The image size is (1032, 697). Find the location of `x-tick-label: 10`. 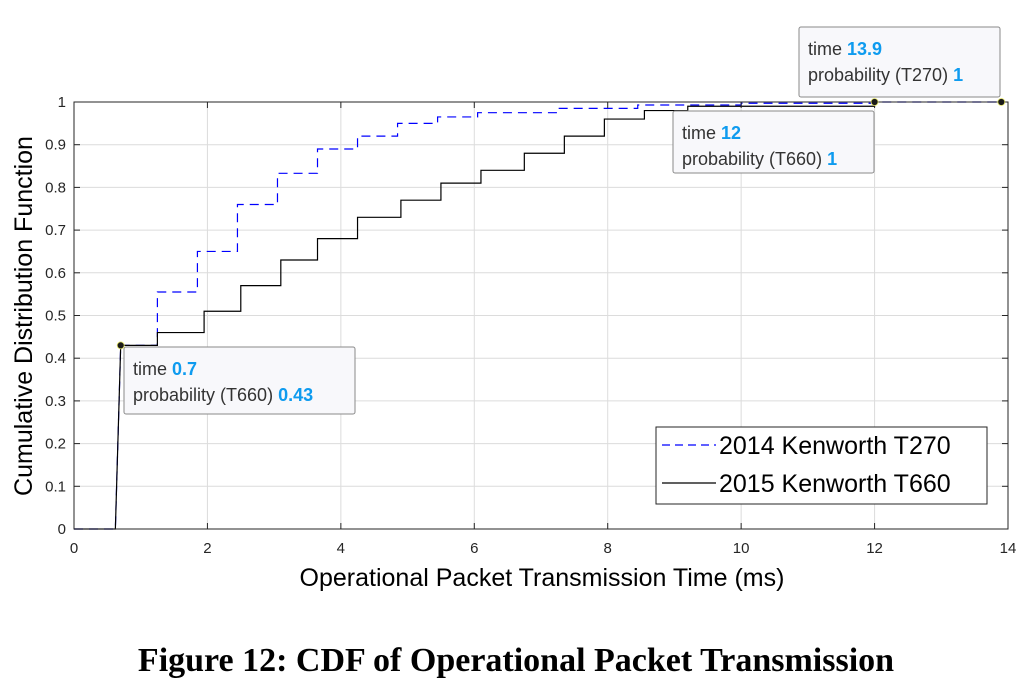

x-tick-label: 10 is located at coordinates (741, 548).